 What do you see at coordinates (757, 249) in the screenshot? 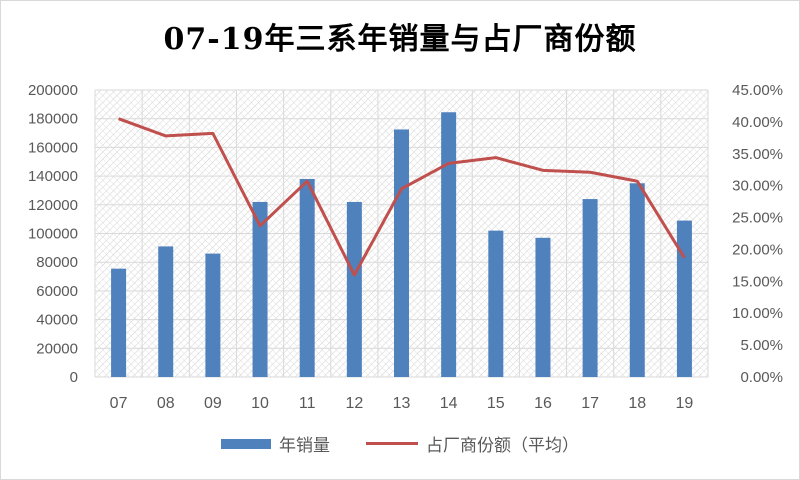
I see `y-right-tick-label: 20.00%` at bounding box center [757, 249].